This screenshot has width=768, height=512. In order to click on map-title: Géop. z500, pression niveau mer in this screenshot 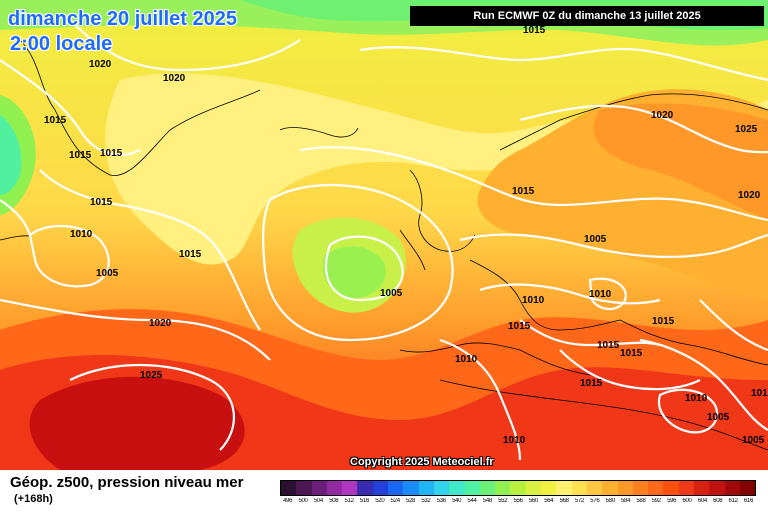, I will do `click(127, 482)`.